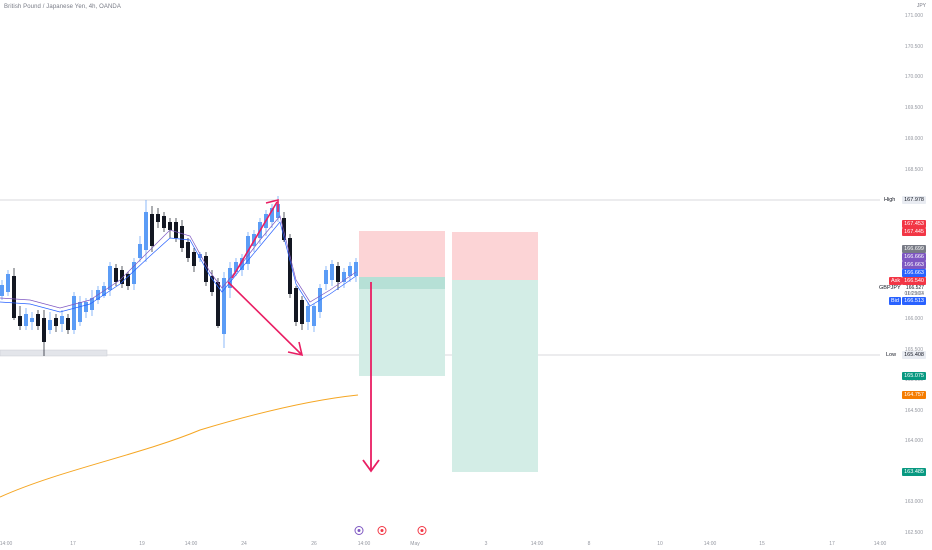 The height and width of the screenshot is (550, 932). Describe the element at coordinates (589, 544) in the screenshot. I see `time-tick: 8` at that location.